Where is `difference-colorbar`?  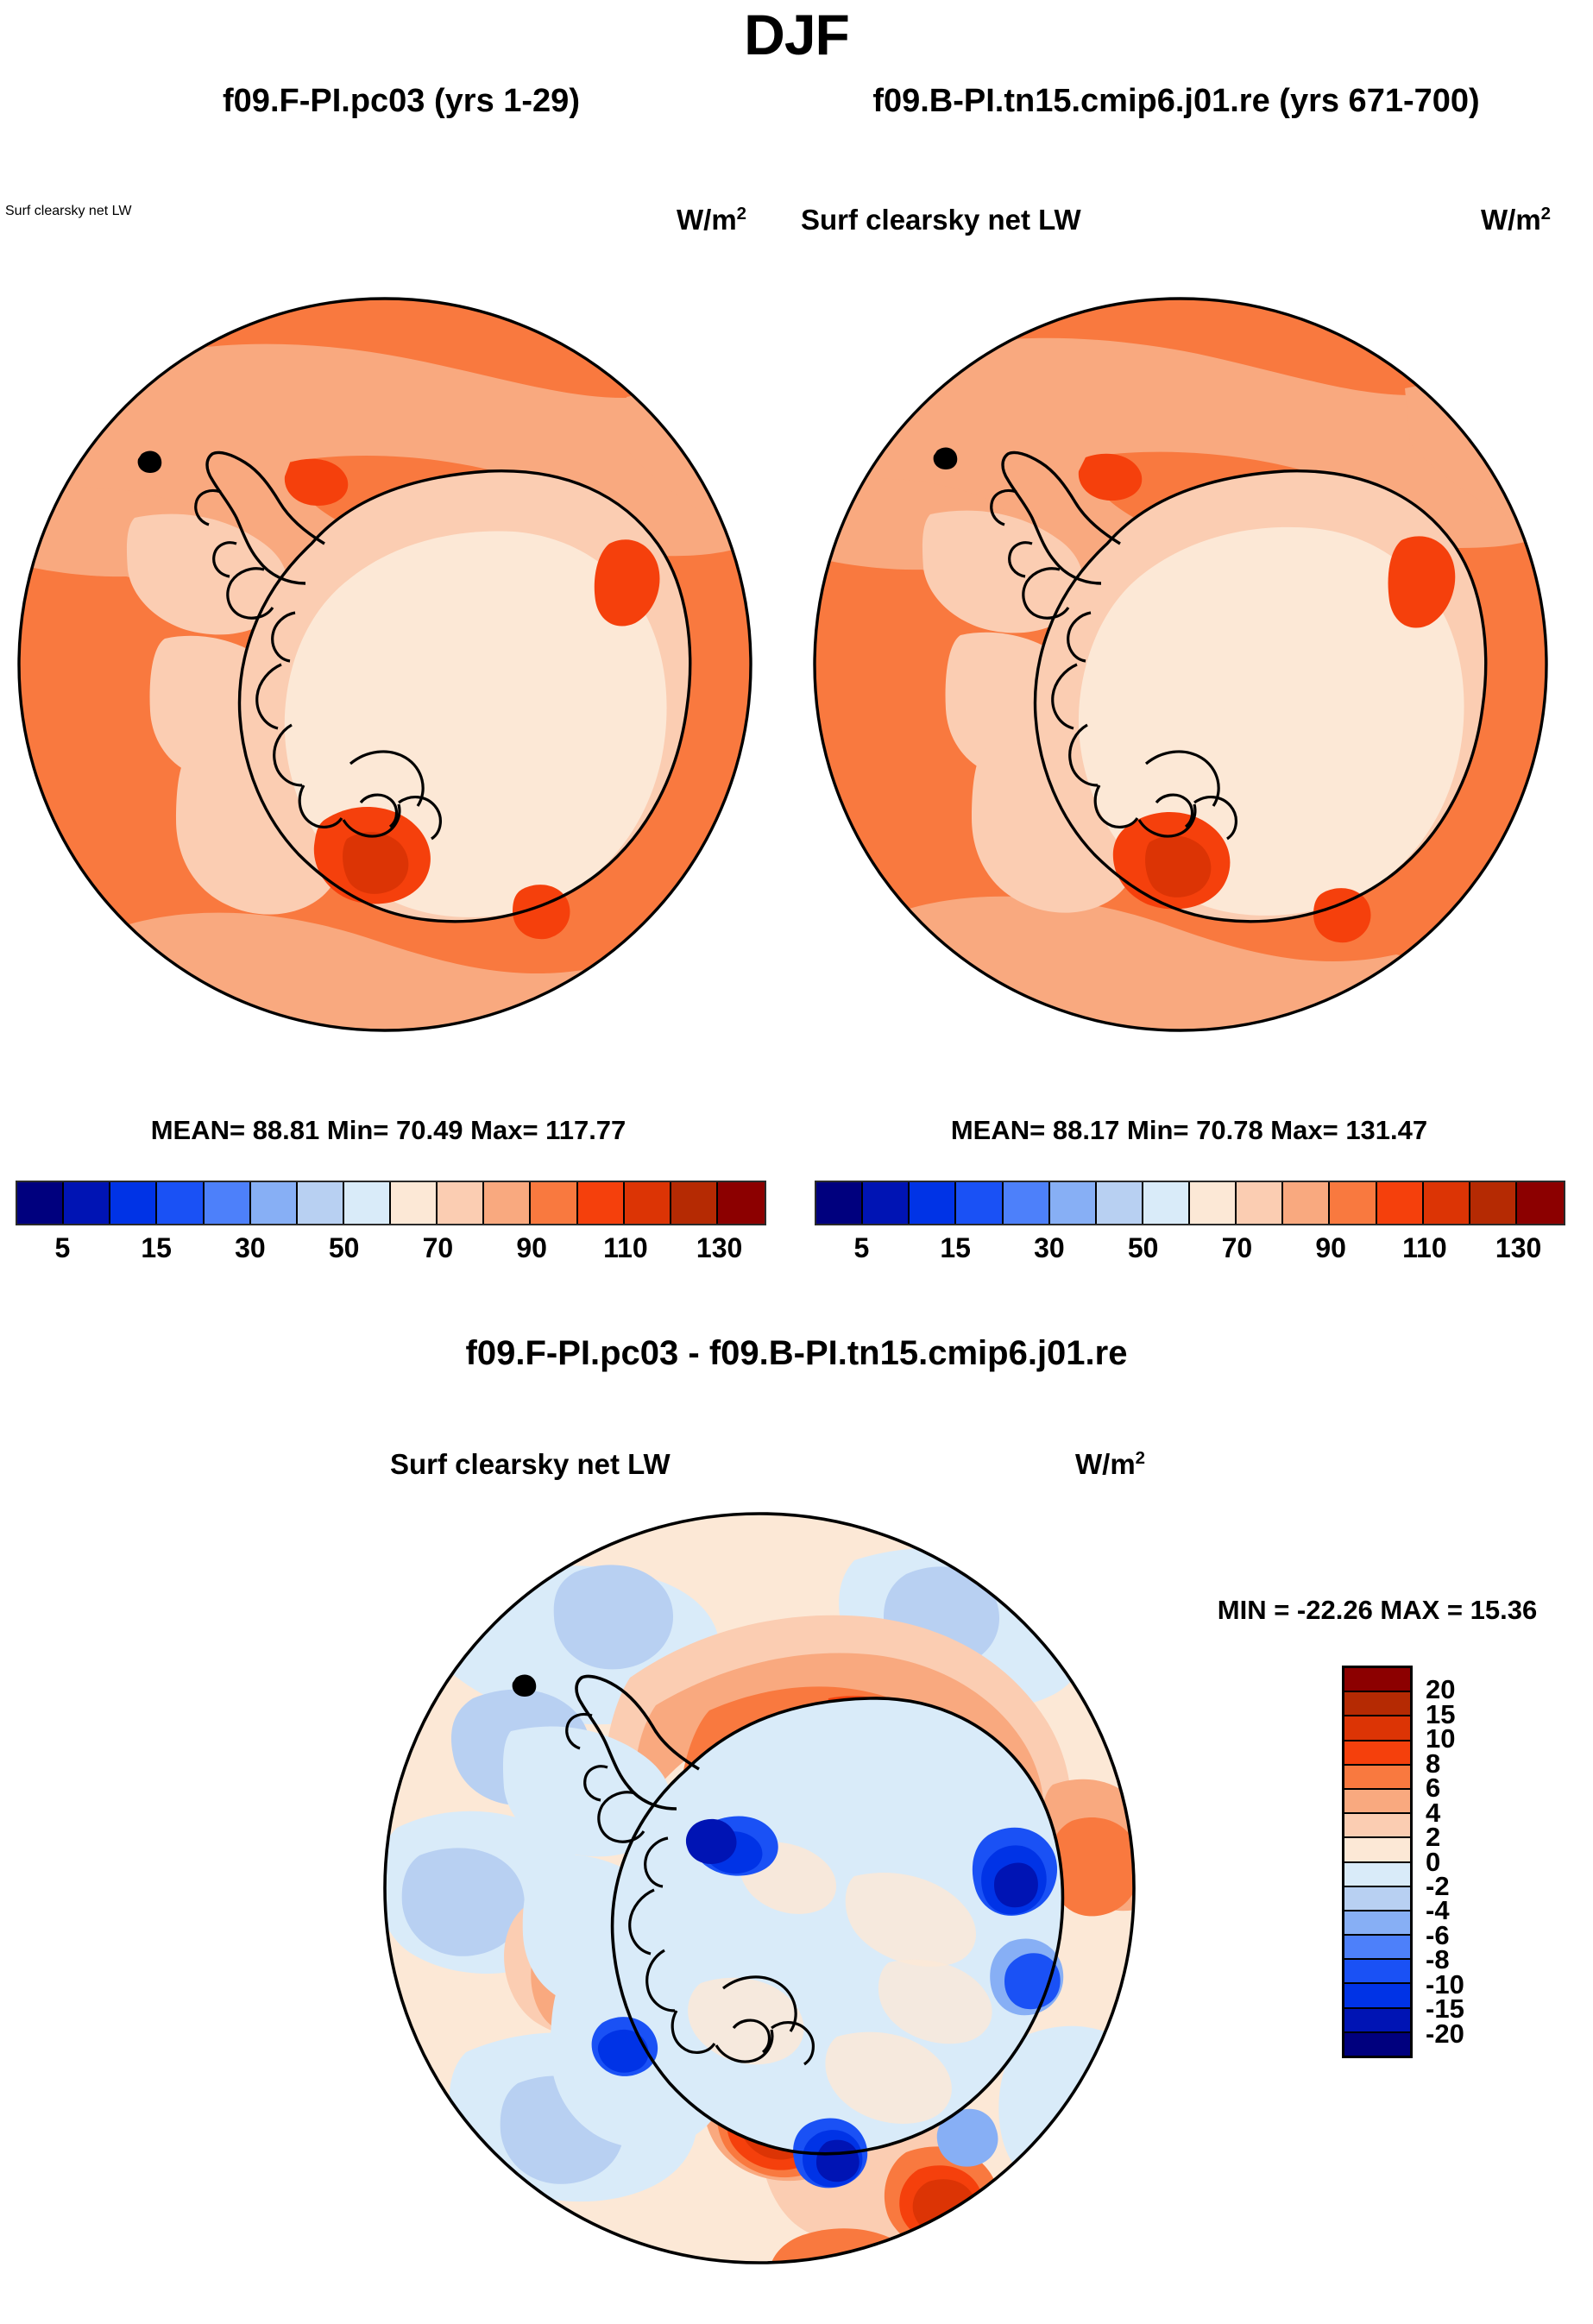
difference-colorbar is located at coordinates (1378, 1862).